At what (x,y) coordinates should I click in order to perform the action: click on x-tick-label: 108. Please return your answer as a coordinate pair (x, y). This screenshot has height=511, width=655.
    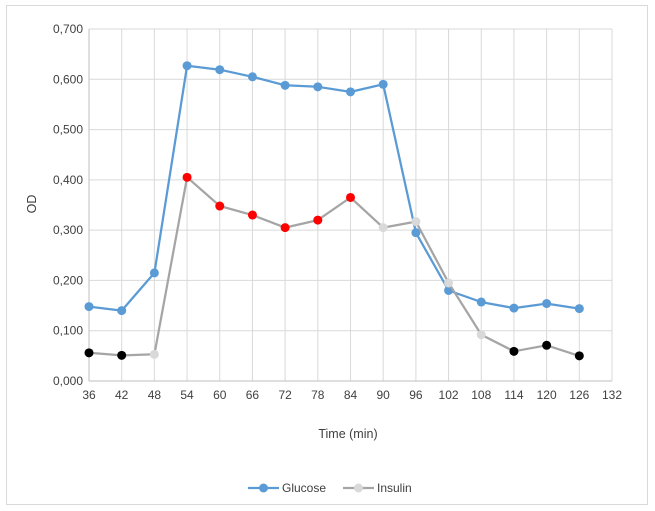
    Looking at the image, I should click on (481, 395).